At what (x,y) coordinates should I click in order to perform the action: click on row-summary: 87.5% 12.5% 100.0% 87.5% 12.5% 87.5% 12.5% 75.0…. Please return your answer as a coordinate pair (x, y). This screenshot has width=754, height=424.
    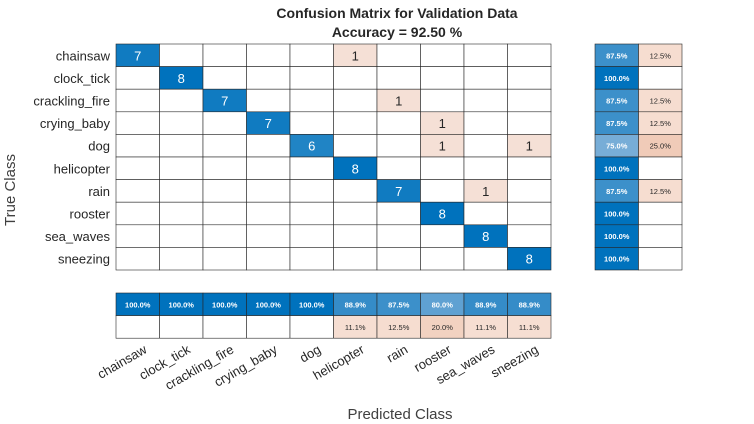
    Looking at the image, I should click on (638, 157).